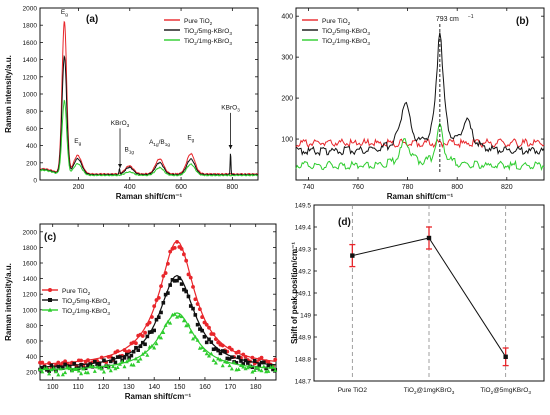  What do you see at coordinates (30, 248) in the screenshot?
I see `y-tick-label: 1800` at bounding box center [30, 248].